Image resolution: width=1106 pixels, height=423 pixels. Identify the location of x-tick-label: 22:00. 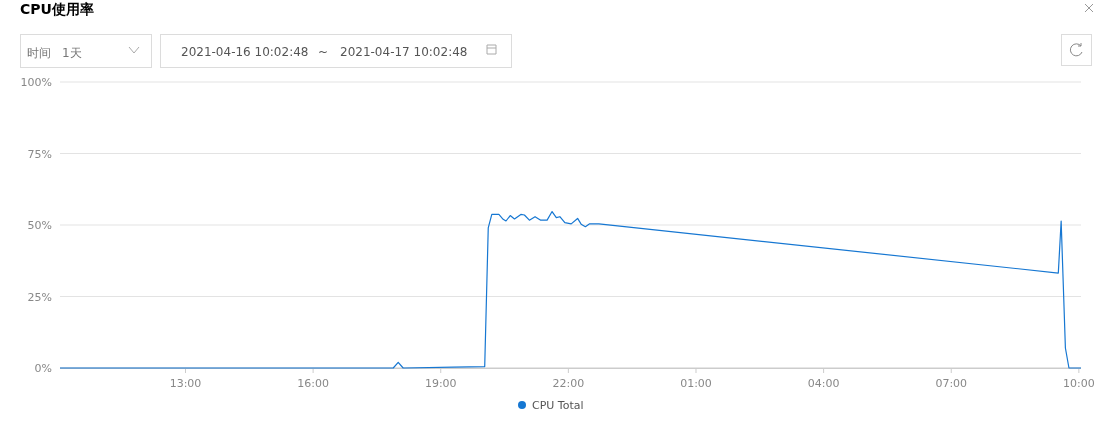
(568, 383).